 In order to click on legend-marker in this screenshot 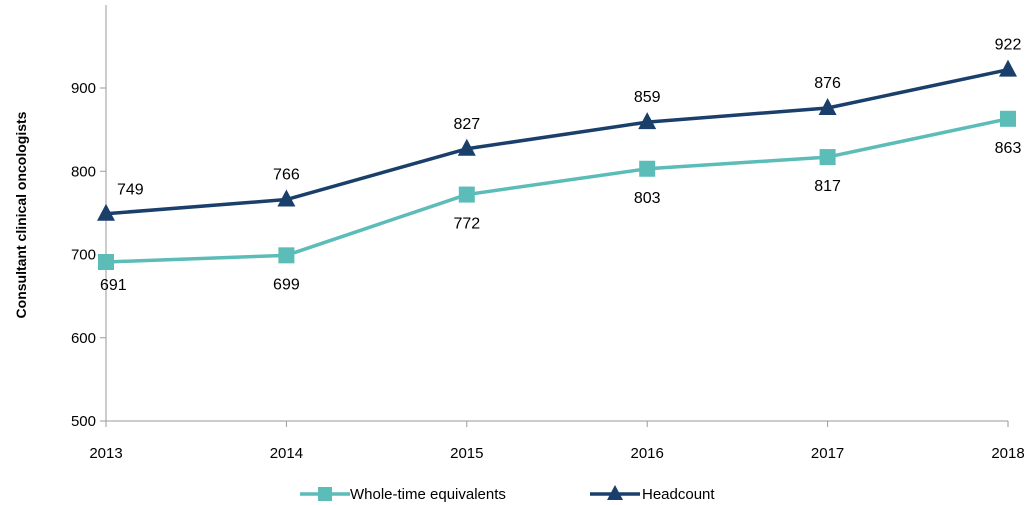, I will do `click(325, 494)`.